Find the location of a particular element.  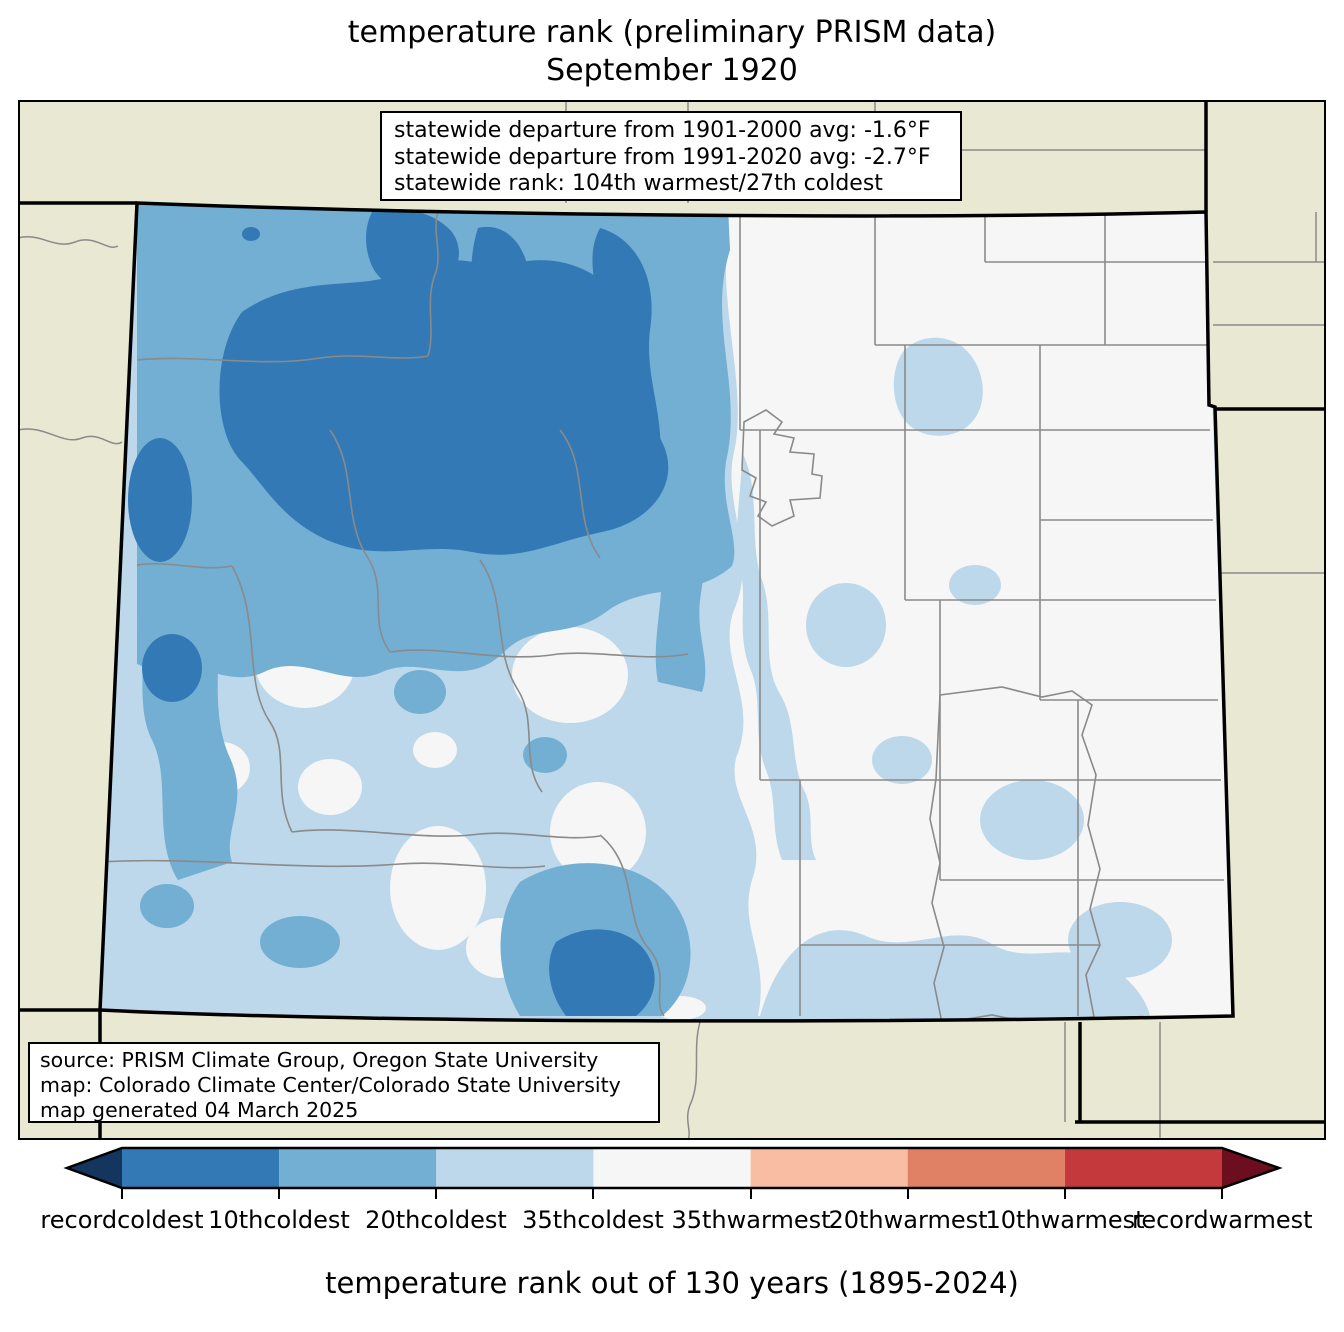

colorbar-segments is located at coordinates (672, 1168).